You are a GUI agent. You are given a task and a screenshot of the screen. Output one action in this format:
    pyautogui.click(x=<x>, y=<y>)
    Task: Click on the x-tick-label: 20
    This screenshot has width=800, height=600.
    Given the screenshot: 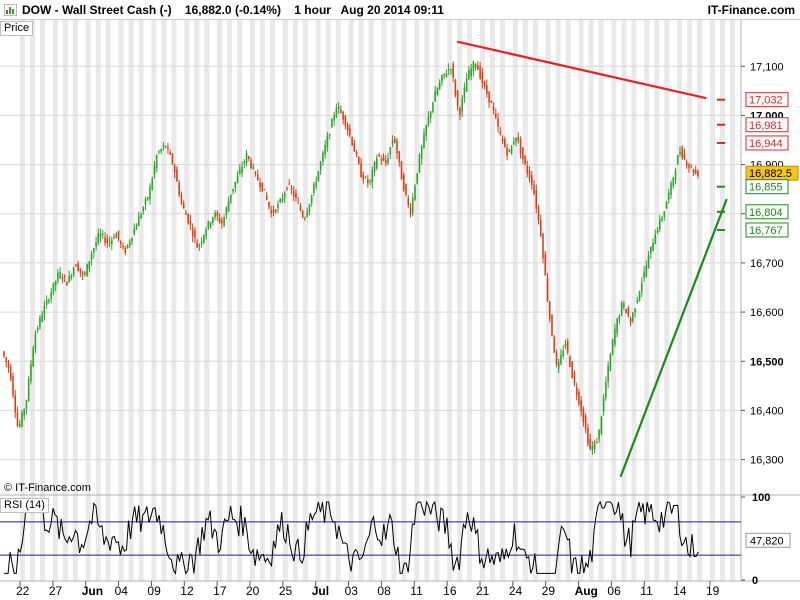 What is the action you would take?
    pyautogui.click(x=253, y=591)
    